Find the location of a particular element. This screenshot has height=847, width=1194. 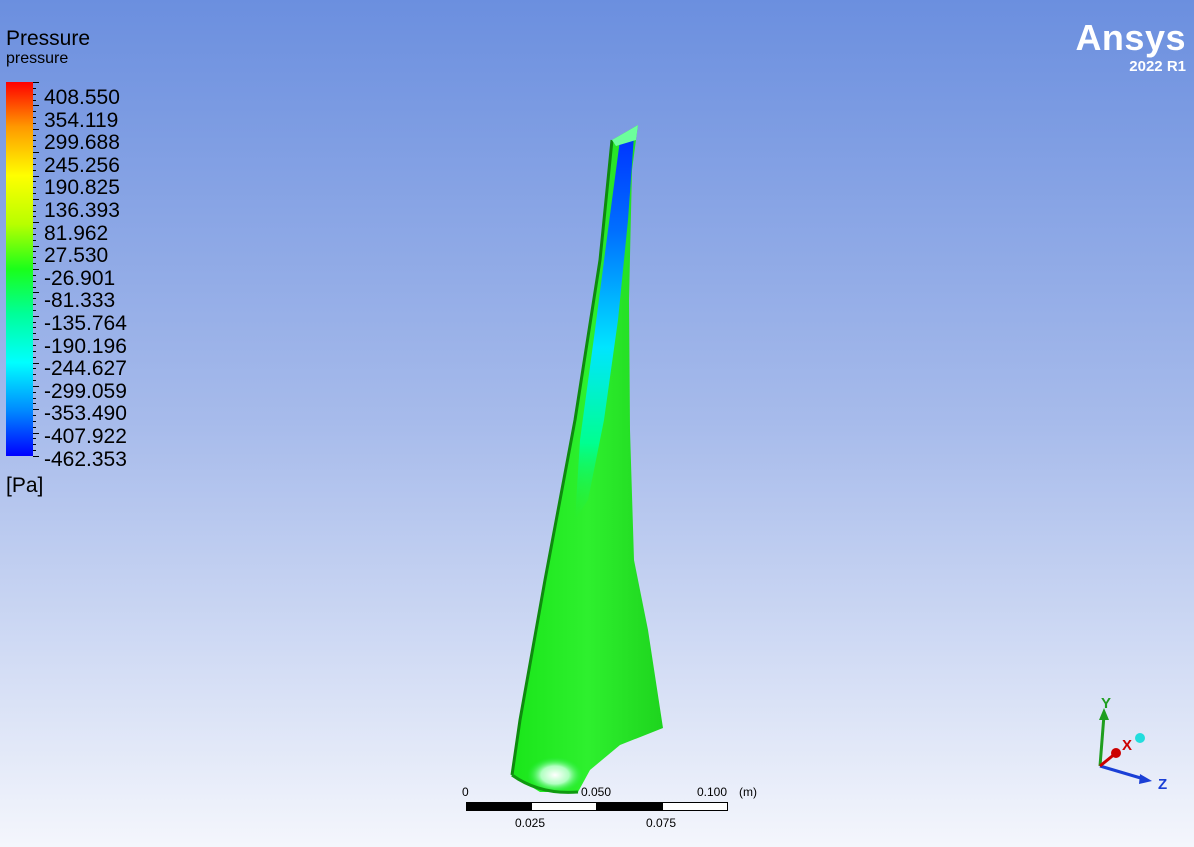

x-axis-label: X is located at coordinates (1127, 745).